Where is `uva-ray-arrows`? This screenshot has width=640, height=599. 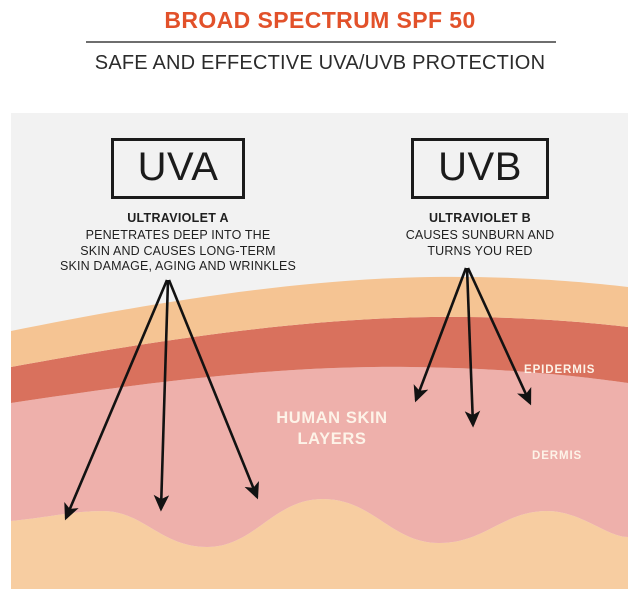
uva-ray-arrows is located at coordinates (161, 400).